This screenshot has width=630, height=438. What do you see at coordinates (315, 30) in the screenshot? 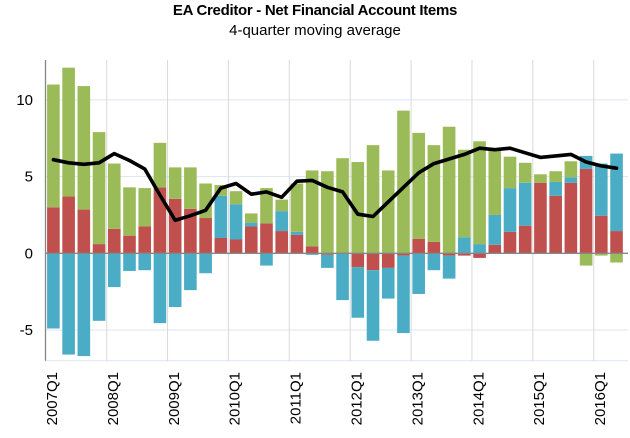
I see `chart-subtitle: 4-quarter moving average` at bounding box center [315, 30].